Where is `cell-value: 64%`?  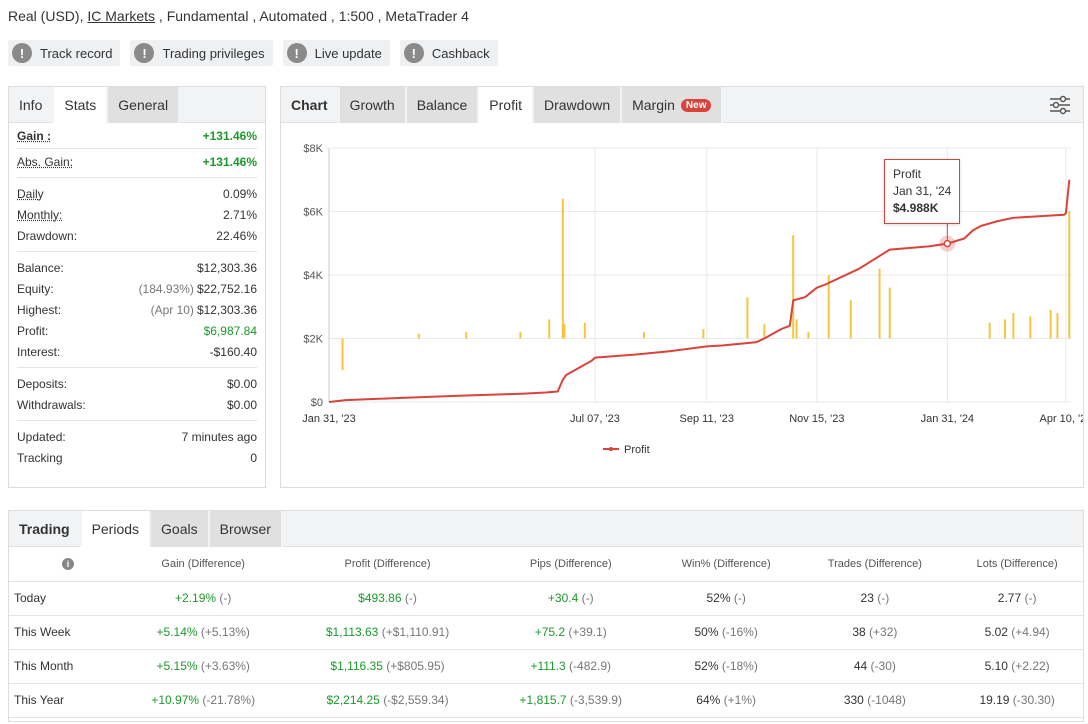 cell-value: 64% is located at coordinates (708, 700).